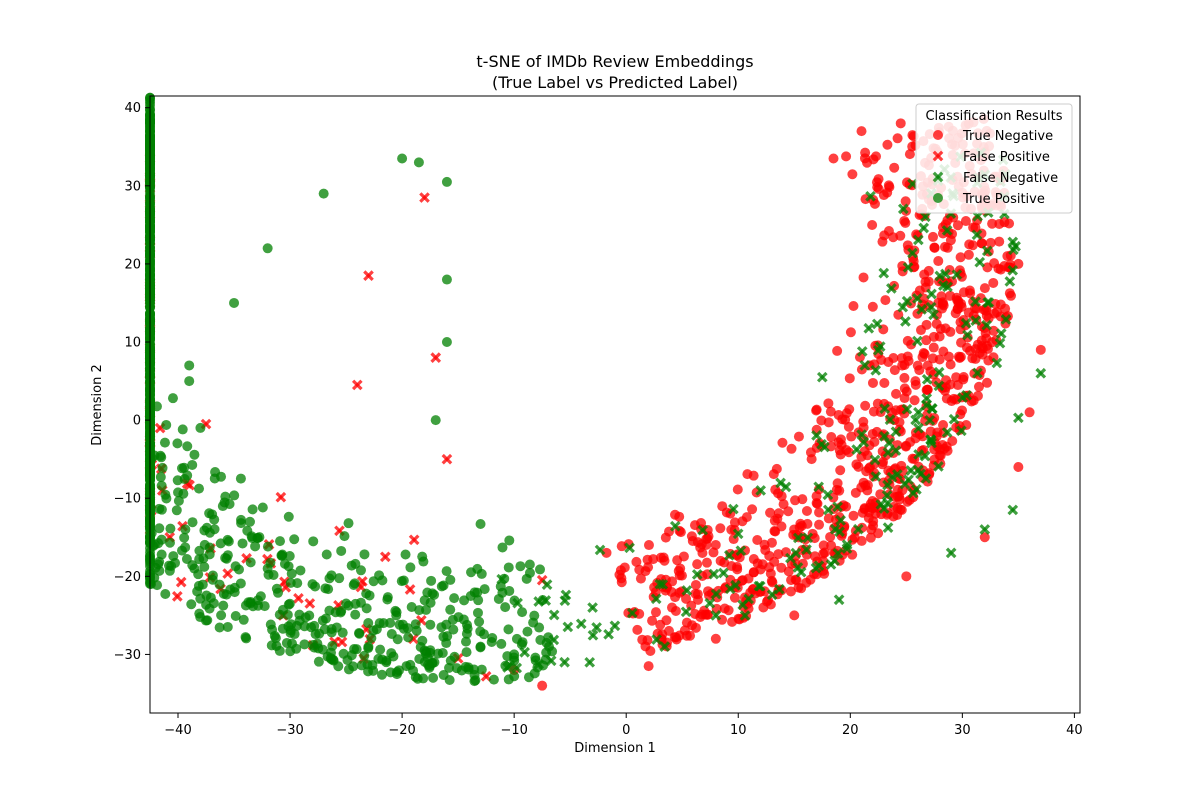 Image resolution: width=1200 pixels, height=804 pixels. What do you see at coordinates (938, 135) in the screenshot?
I see `legend-marker-true-negative-circle` at bounding box center [938, 135].